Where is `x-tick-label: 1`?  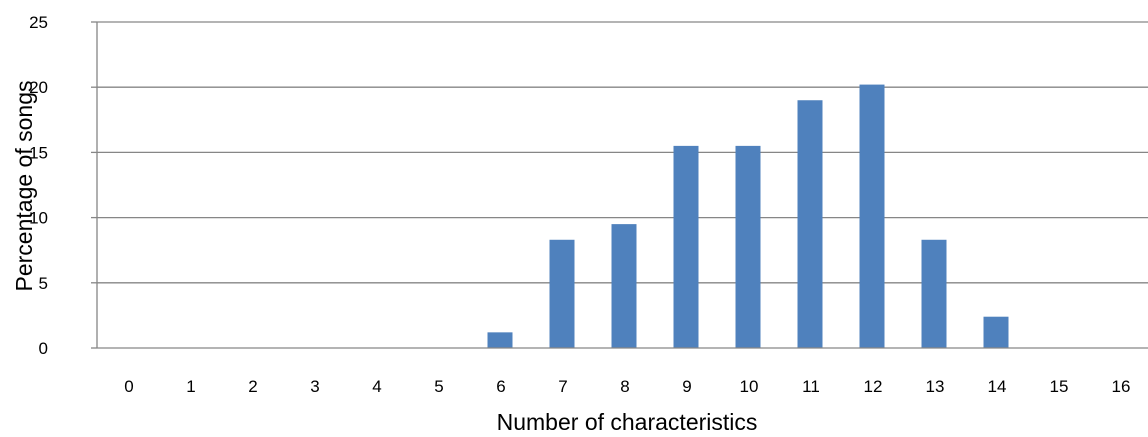
x-tick-label: 1 is located at coordinates (190, 386).